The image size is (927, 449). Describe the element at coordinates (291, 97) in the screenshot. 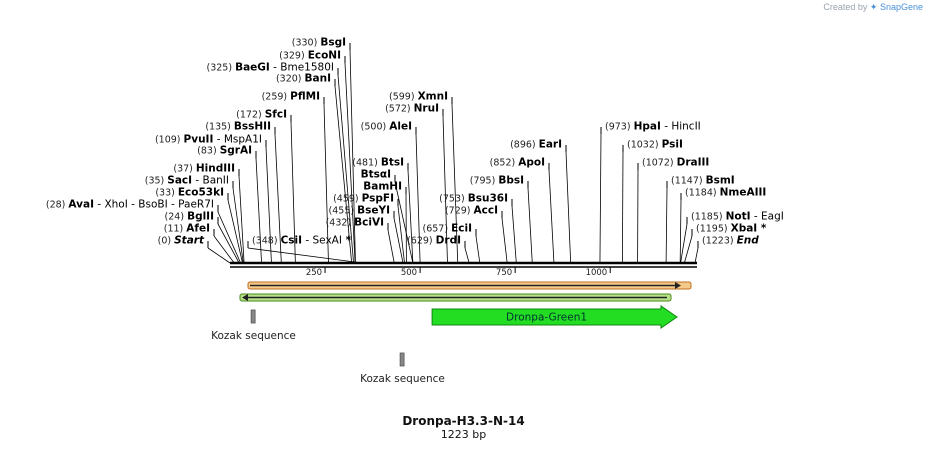

I see `svg-text: (259) PflMI` at that location.